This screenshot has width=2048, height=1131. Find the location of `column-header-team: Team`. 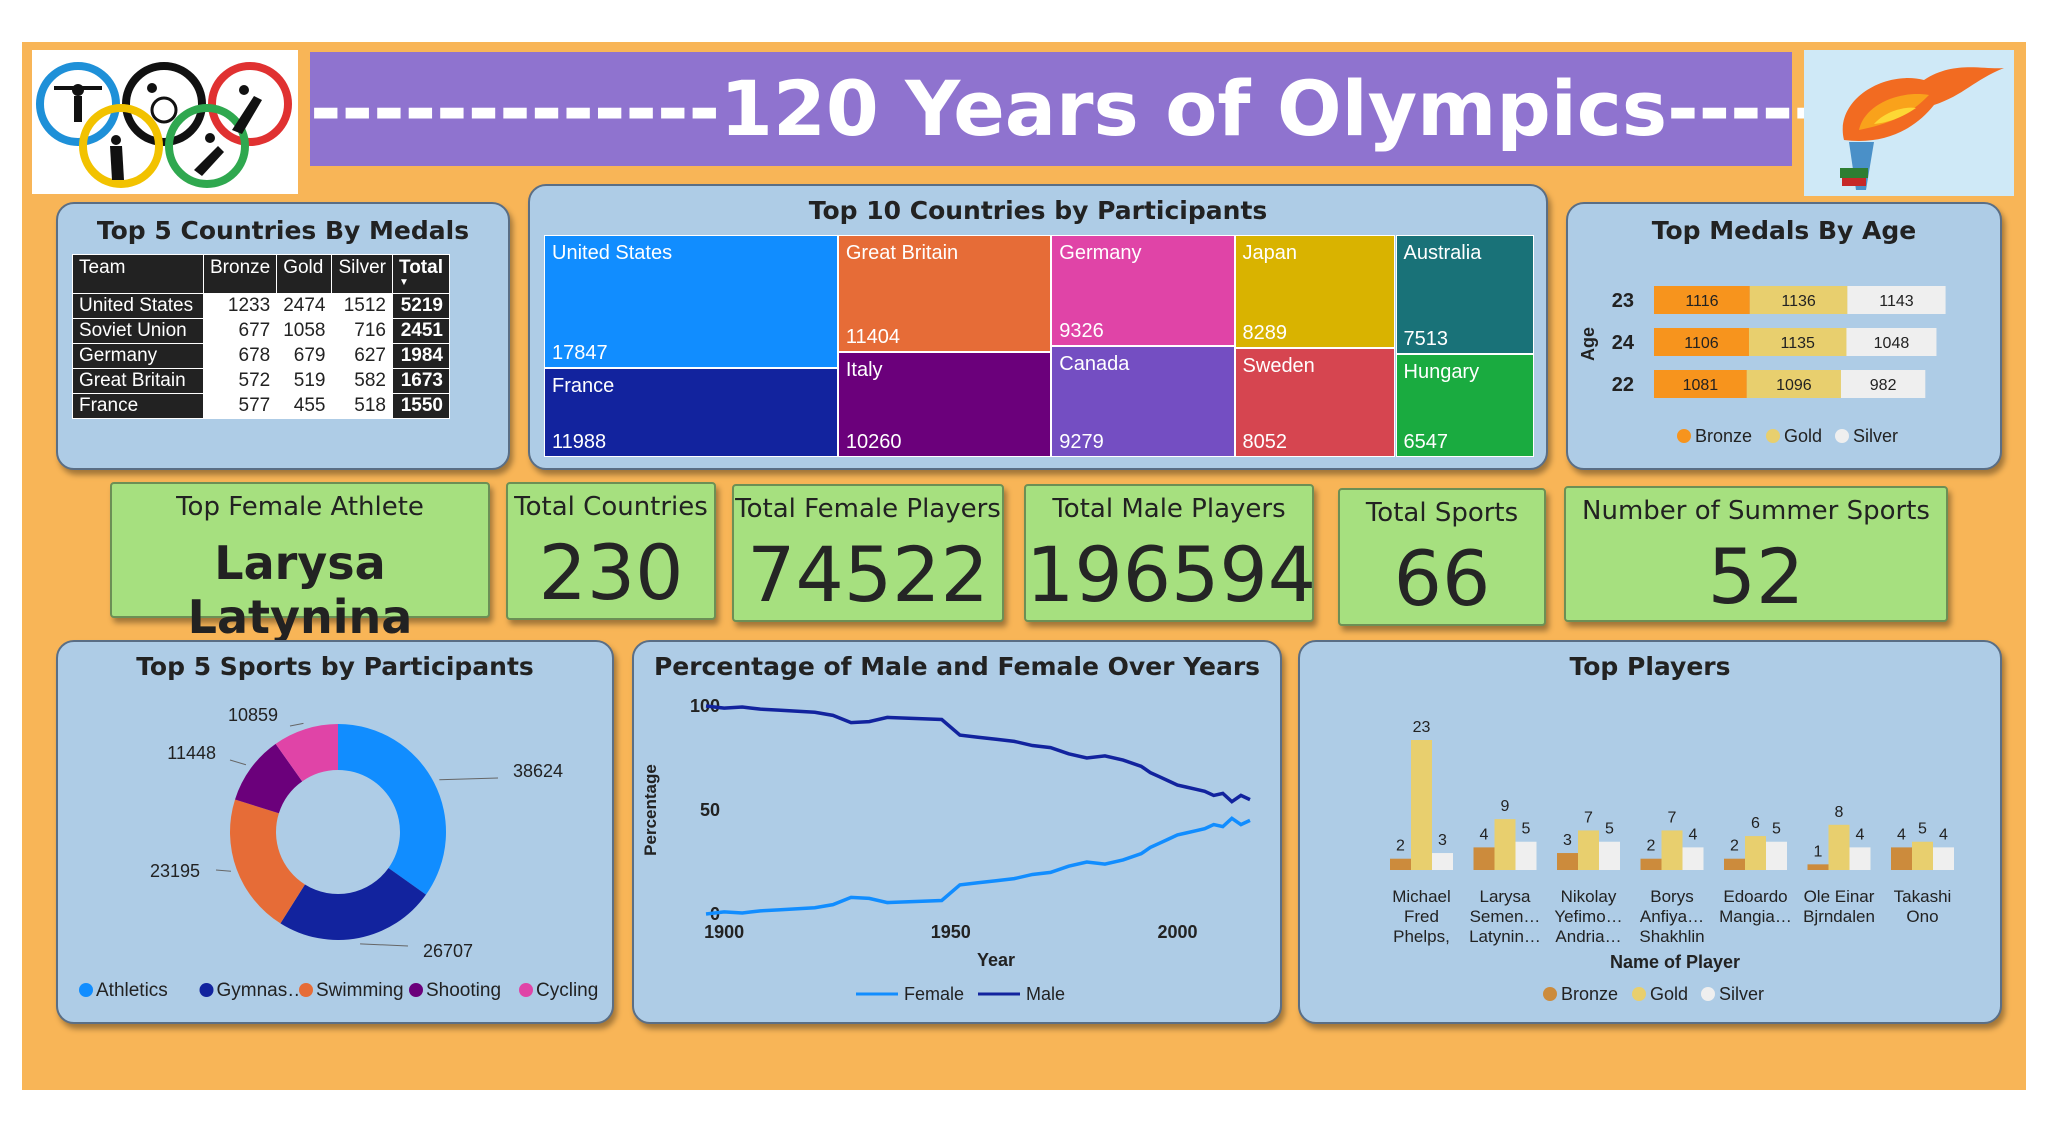

column-header-team: Team is located at coordinates (138, 274).